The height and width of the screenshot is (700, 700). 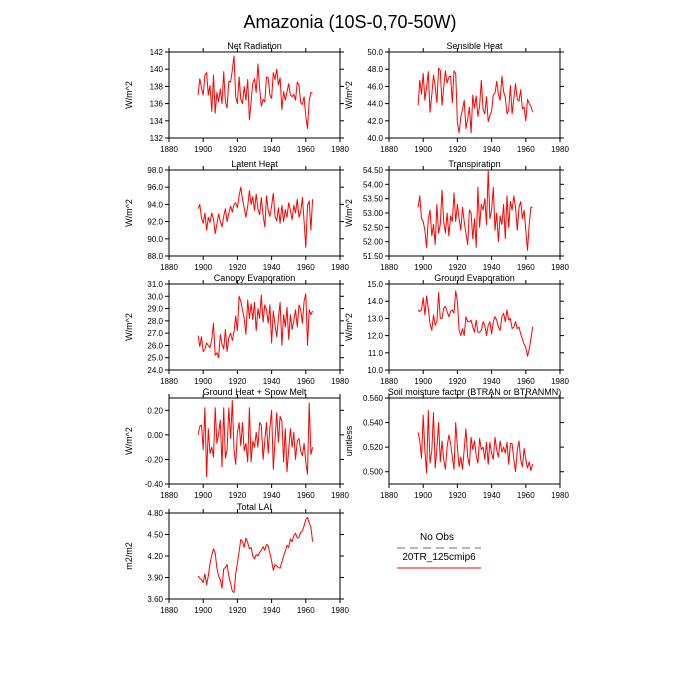 What do you see at coordinates (373, 170) in the screenshot?
I see `y-tick-label: 54.50` at bounding box center [373, 170].